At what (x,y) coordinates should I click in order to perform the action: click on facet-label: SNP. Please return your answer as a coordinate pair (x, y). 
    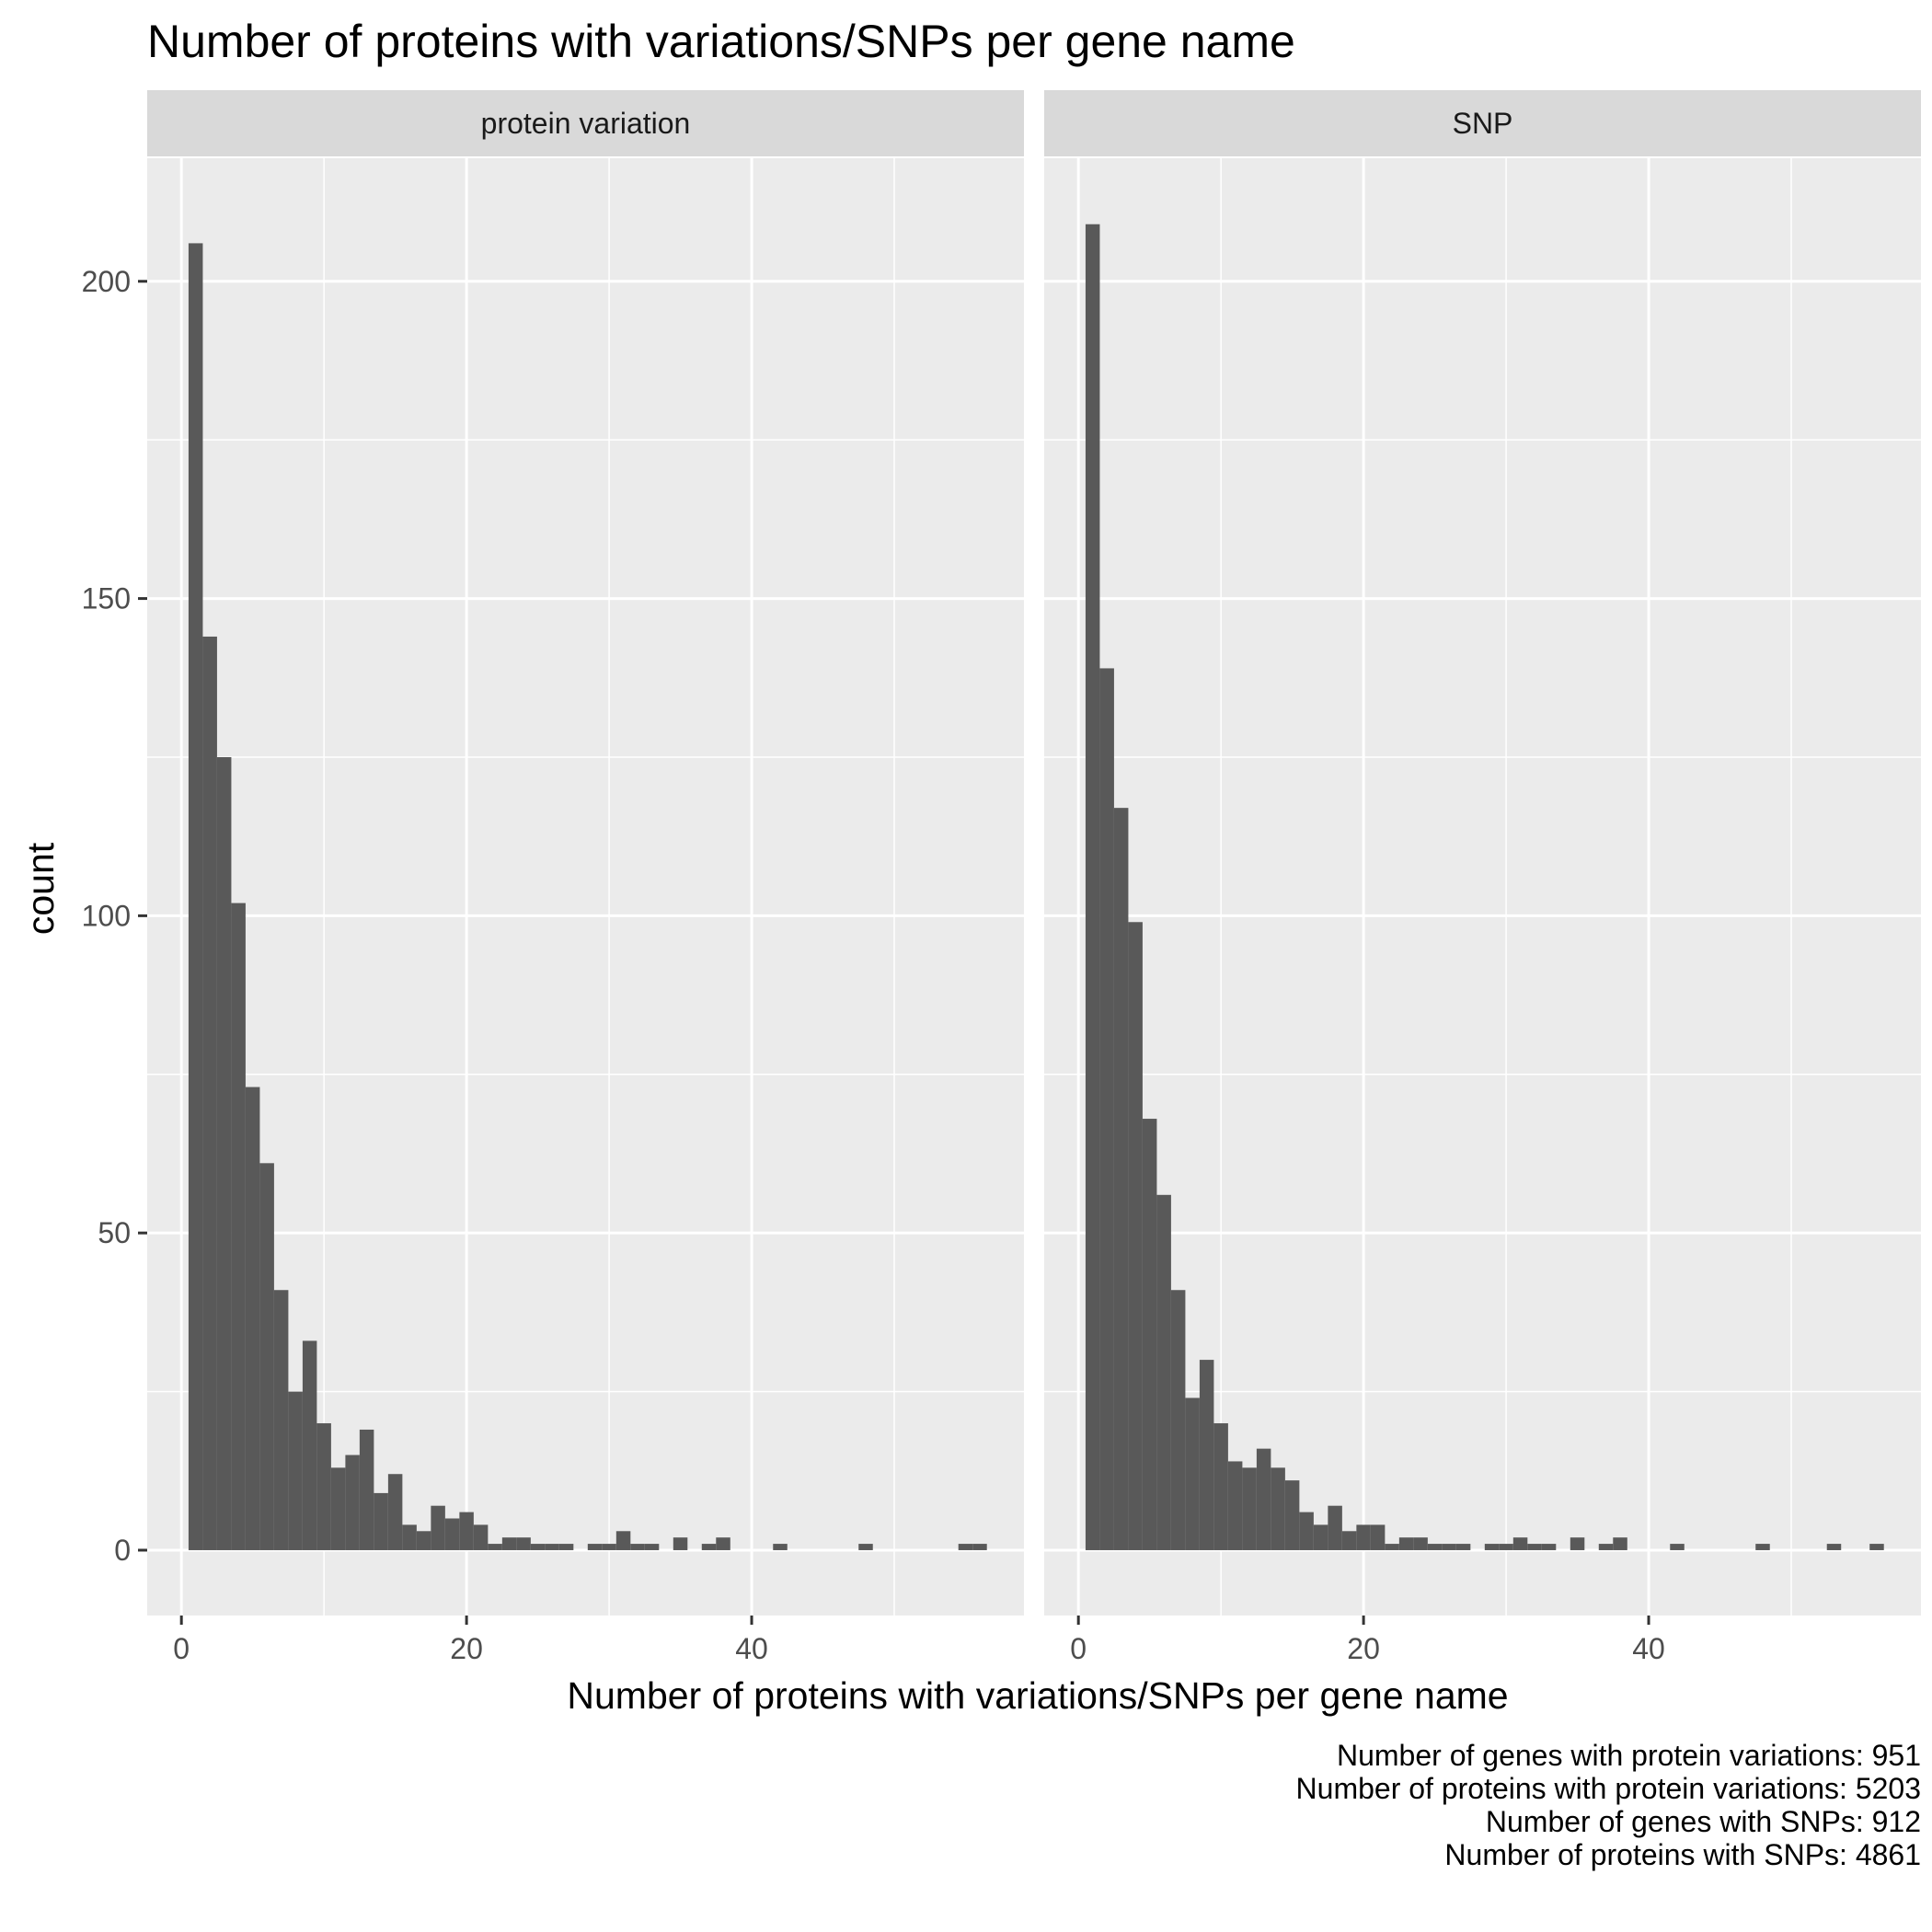
    Looking at the image, I should click on (1483, 123).